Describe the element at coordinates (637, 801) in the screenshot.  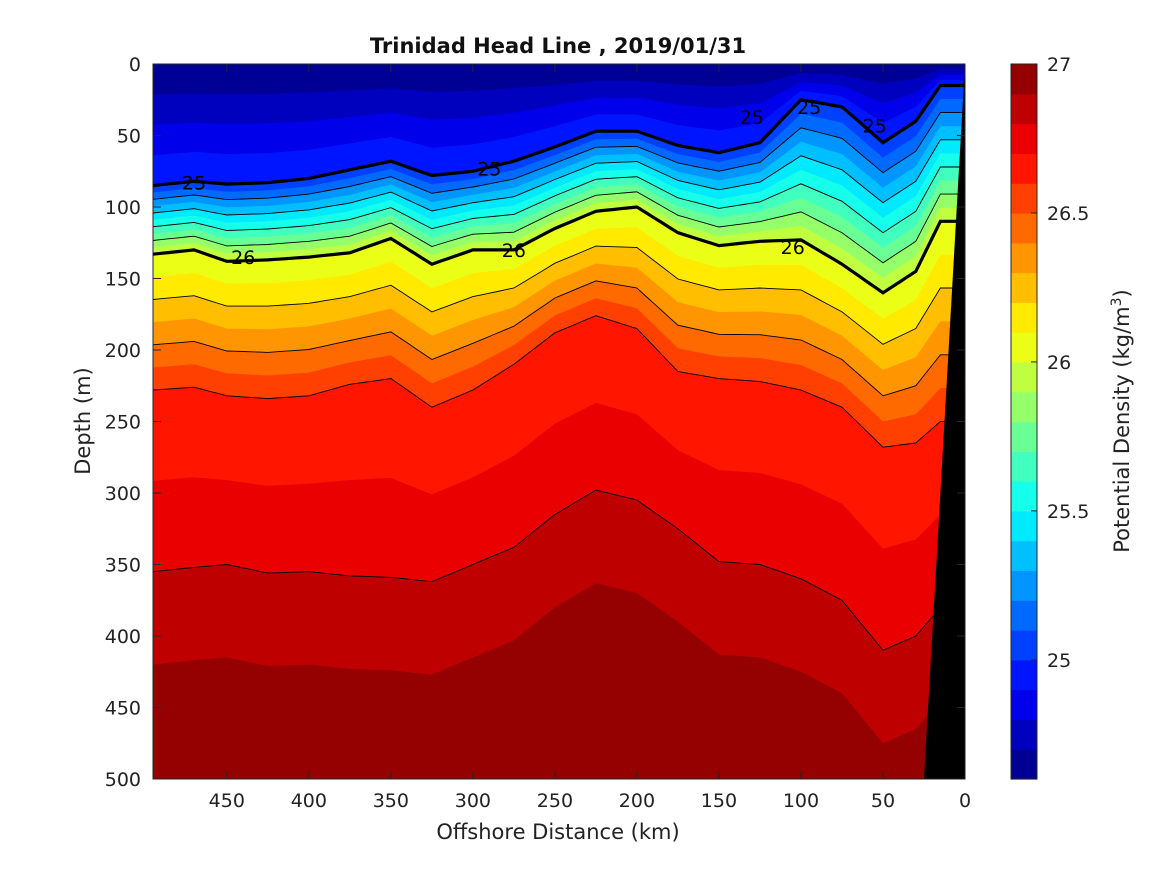
I see `x-tick-label: 200` at that location.